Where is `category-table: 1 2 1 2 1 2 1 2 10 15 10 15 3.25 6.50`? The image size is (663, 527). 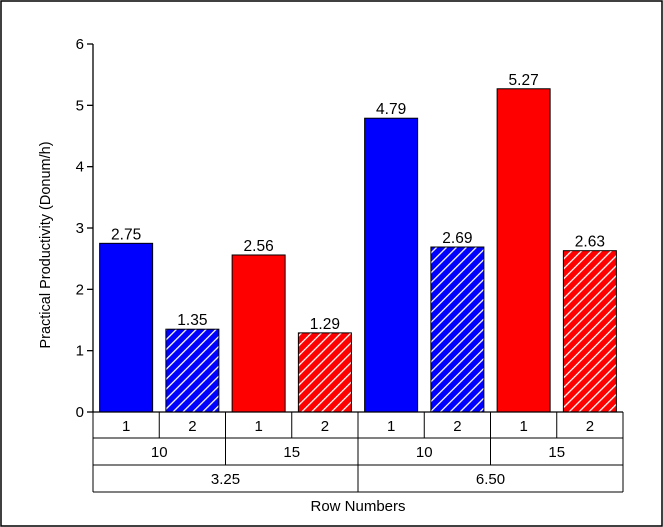
category-table: 1 2 1 2 1 2 1 2 10 15 10 15 3.25 6.50 is located at coordinates (358, 452).